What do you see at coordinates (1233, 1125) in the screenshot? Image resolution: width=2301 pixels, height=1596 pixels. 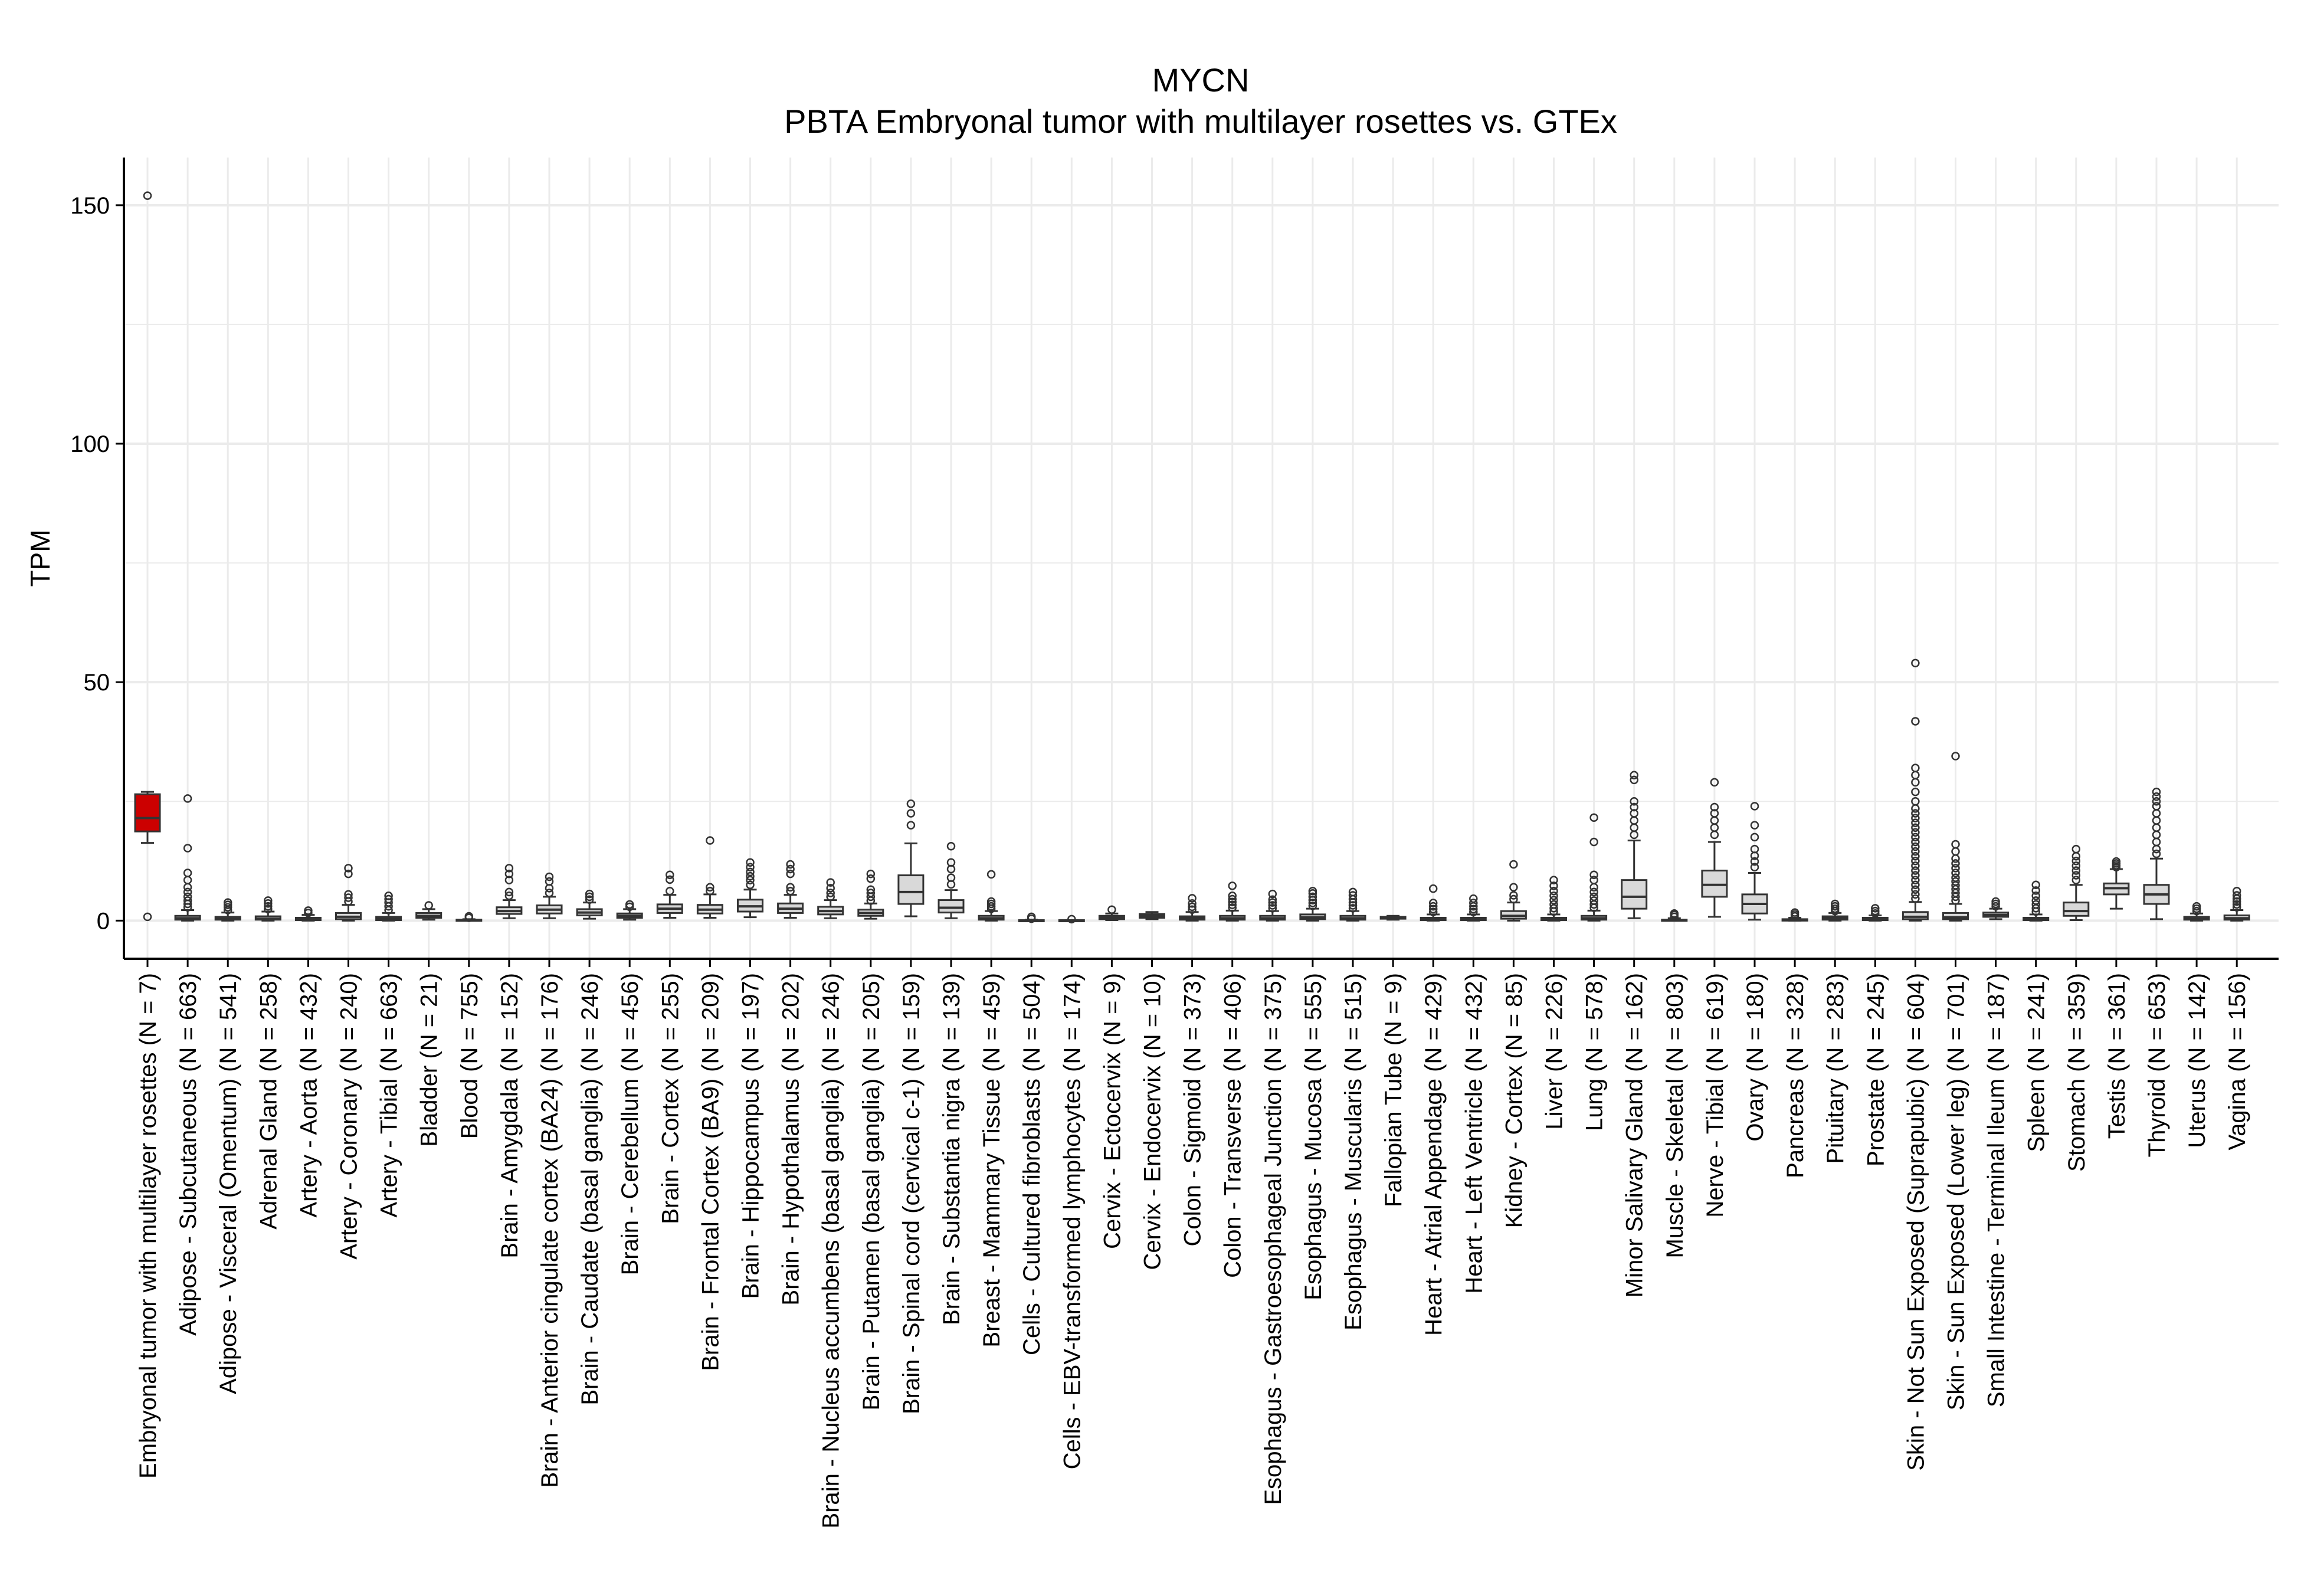 I see `x-tick-label: Colon - Transverse (N = 406)` at bounding box center [1233, 1125].